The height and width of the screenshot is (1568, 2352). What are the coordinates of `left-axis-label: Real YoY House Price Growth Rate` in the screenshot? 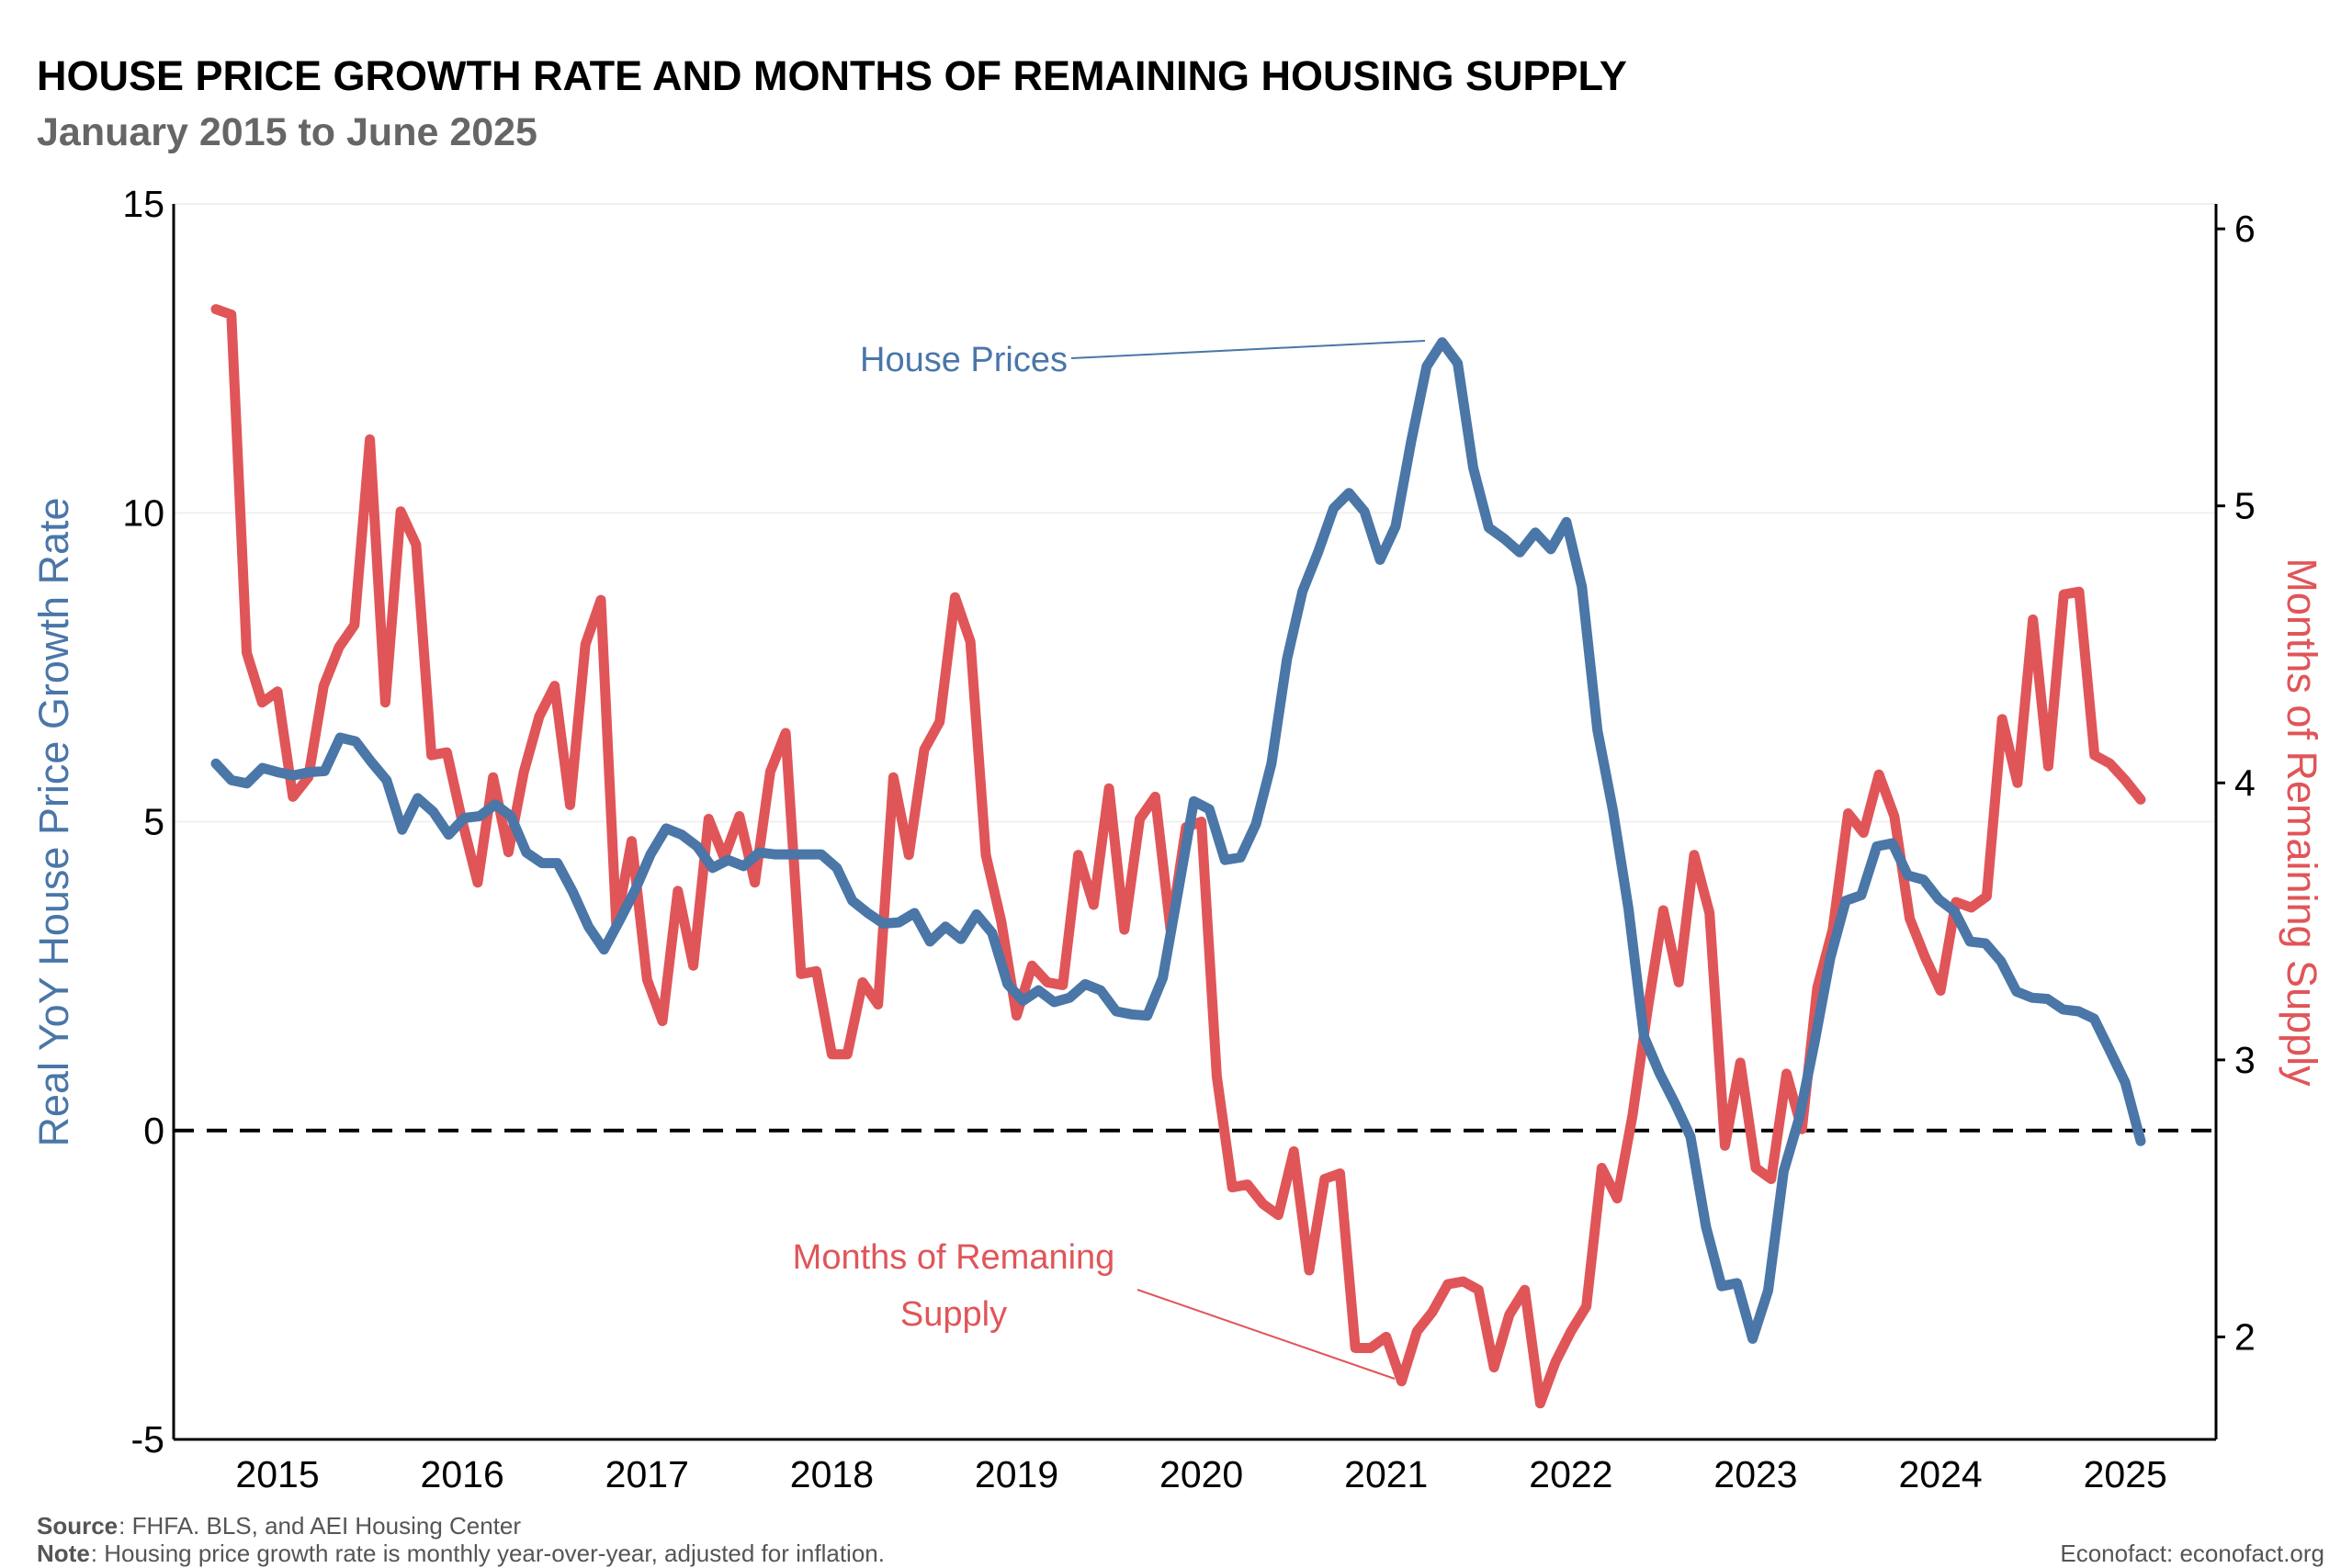 It's located at (53, 822).